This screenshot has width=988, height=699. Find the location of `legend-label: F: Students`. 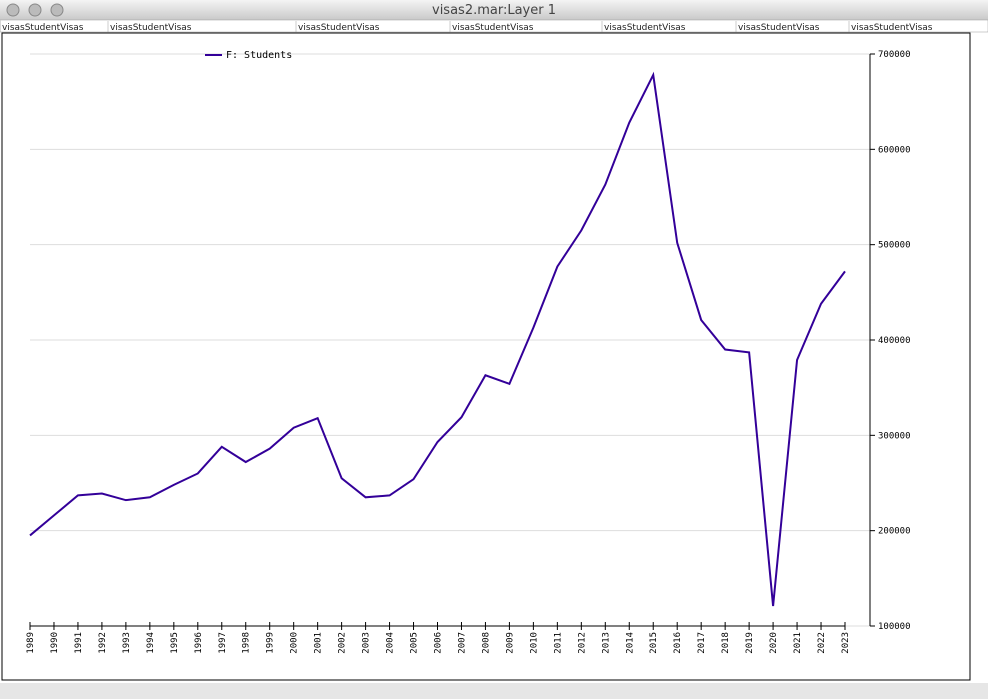

legend-label: F: Students is located at coordinates (259, 55).